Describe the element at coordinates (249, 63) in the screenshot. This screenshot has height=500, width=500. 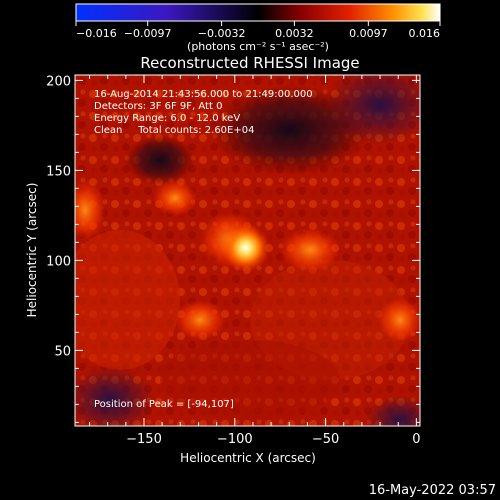
I see `chart-title: Reconstructed RHESSI Image` at that location.